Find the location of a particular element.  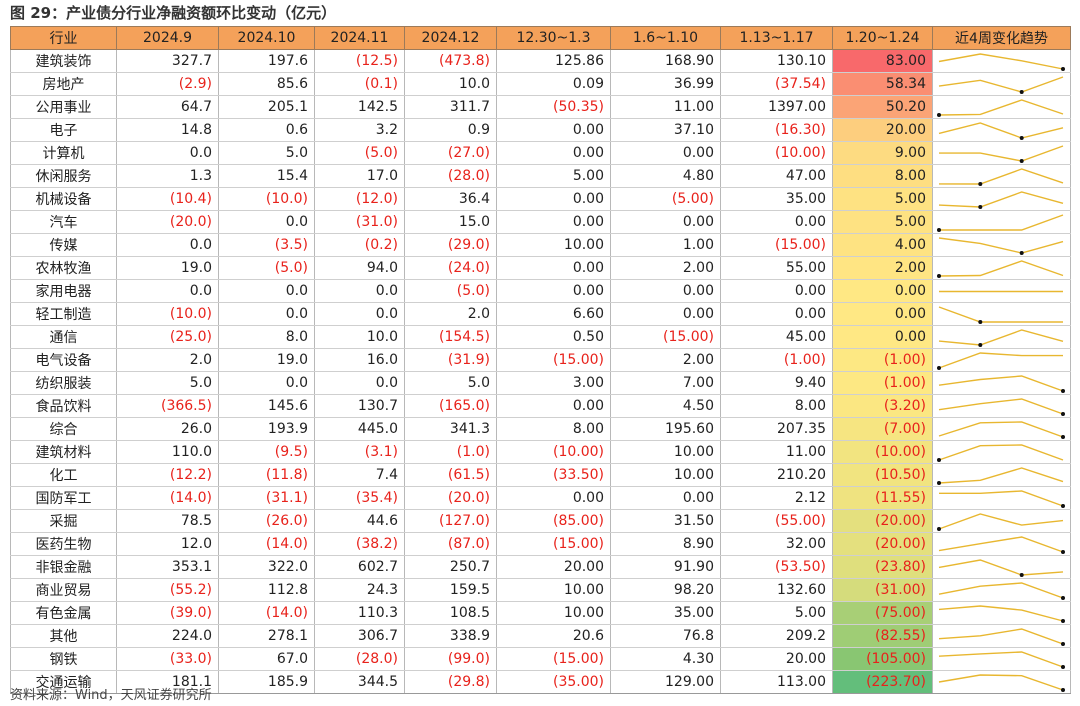

value-cell: (35.4) is located at coordinates (359, 498).